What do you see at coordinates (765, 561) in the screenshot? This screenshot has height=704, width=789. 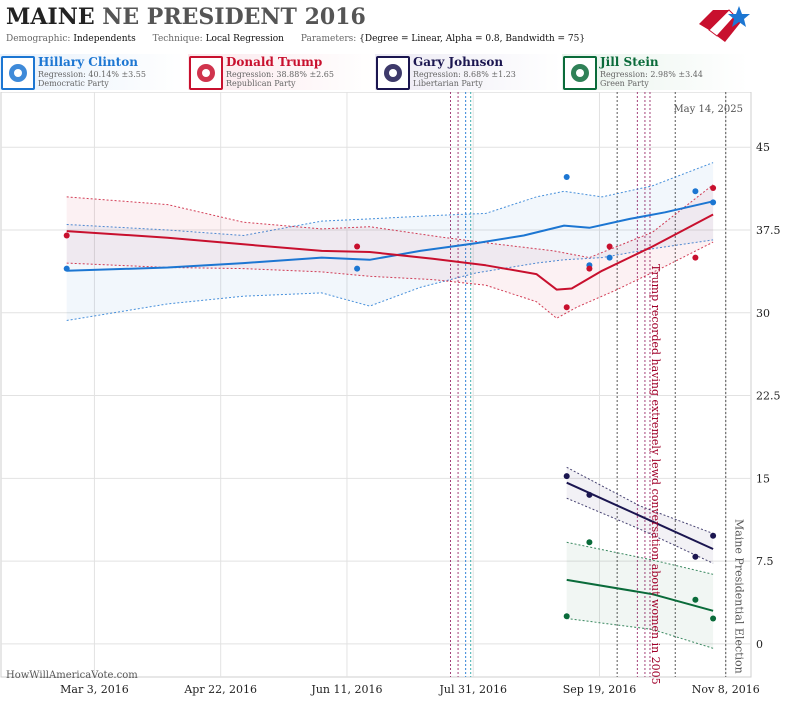 I see `y-tick-label: 7.5` at bounding box center [765, 561].